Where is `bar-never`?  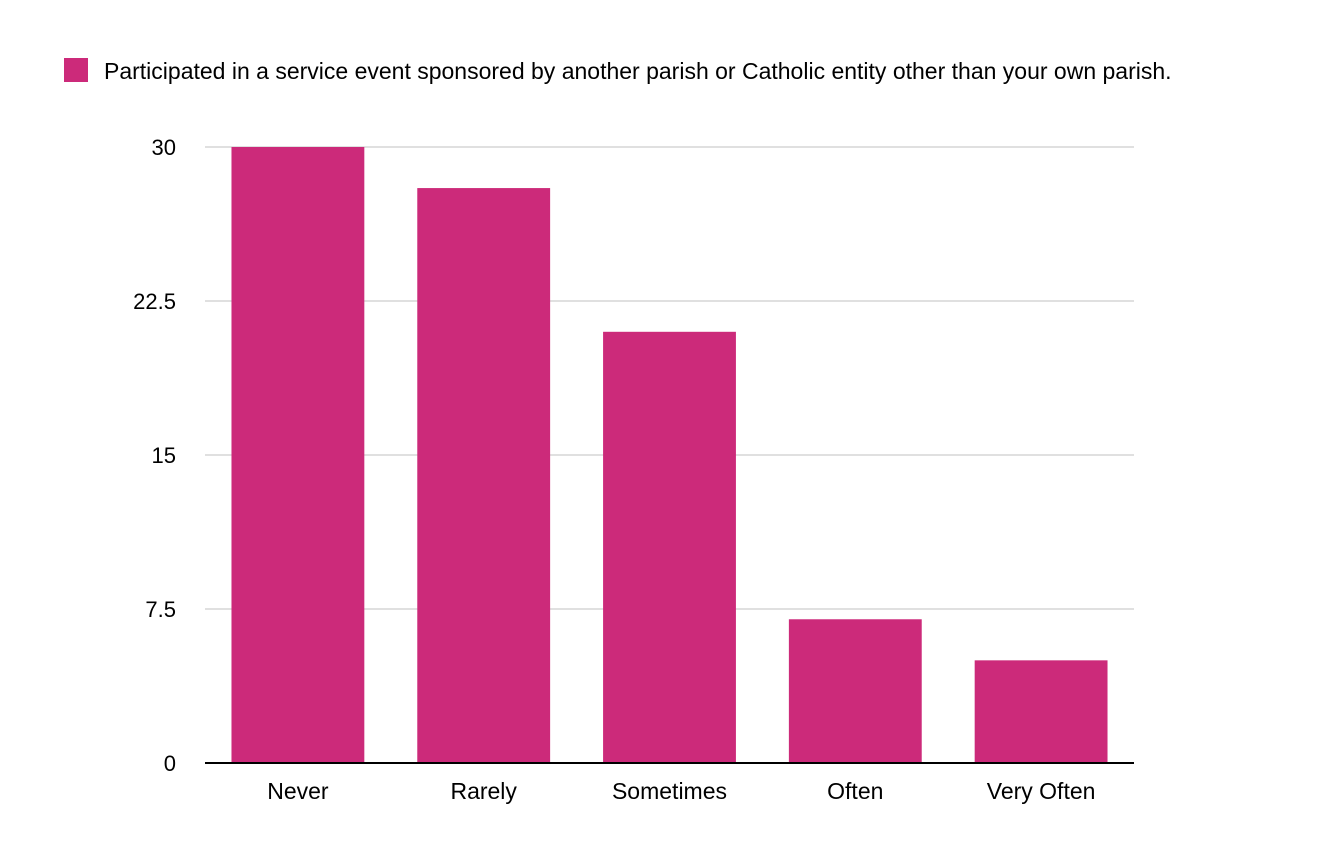 bar-never is located at coordinates (298, 455).